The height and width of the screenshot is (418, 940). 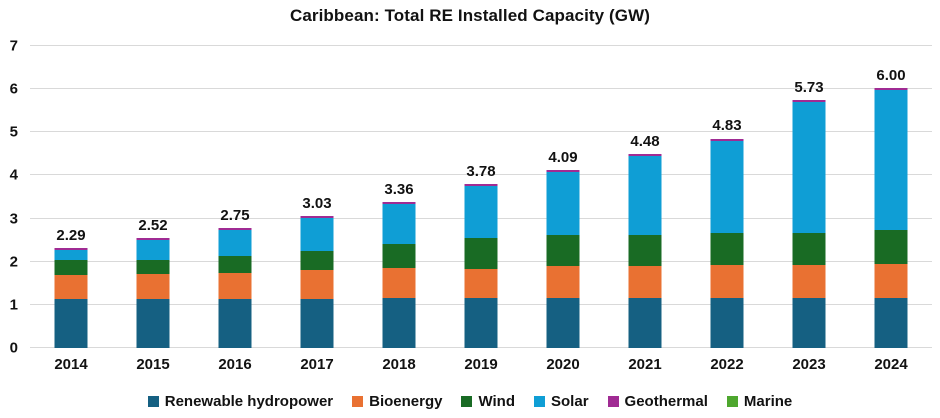 I want to click on x-axis-label: 2018, so click(x=399, y=364).